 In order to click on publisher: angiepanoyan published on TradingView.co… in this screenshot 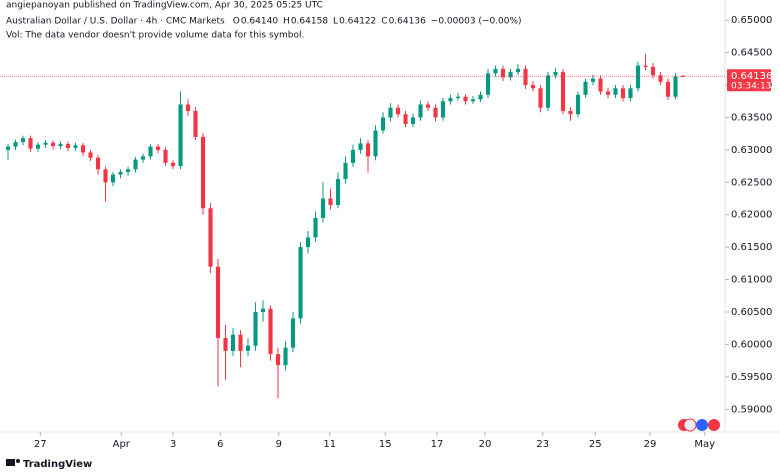, I will do `click(164, 6)`.